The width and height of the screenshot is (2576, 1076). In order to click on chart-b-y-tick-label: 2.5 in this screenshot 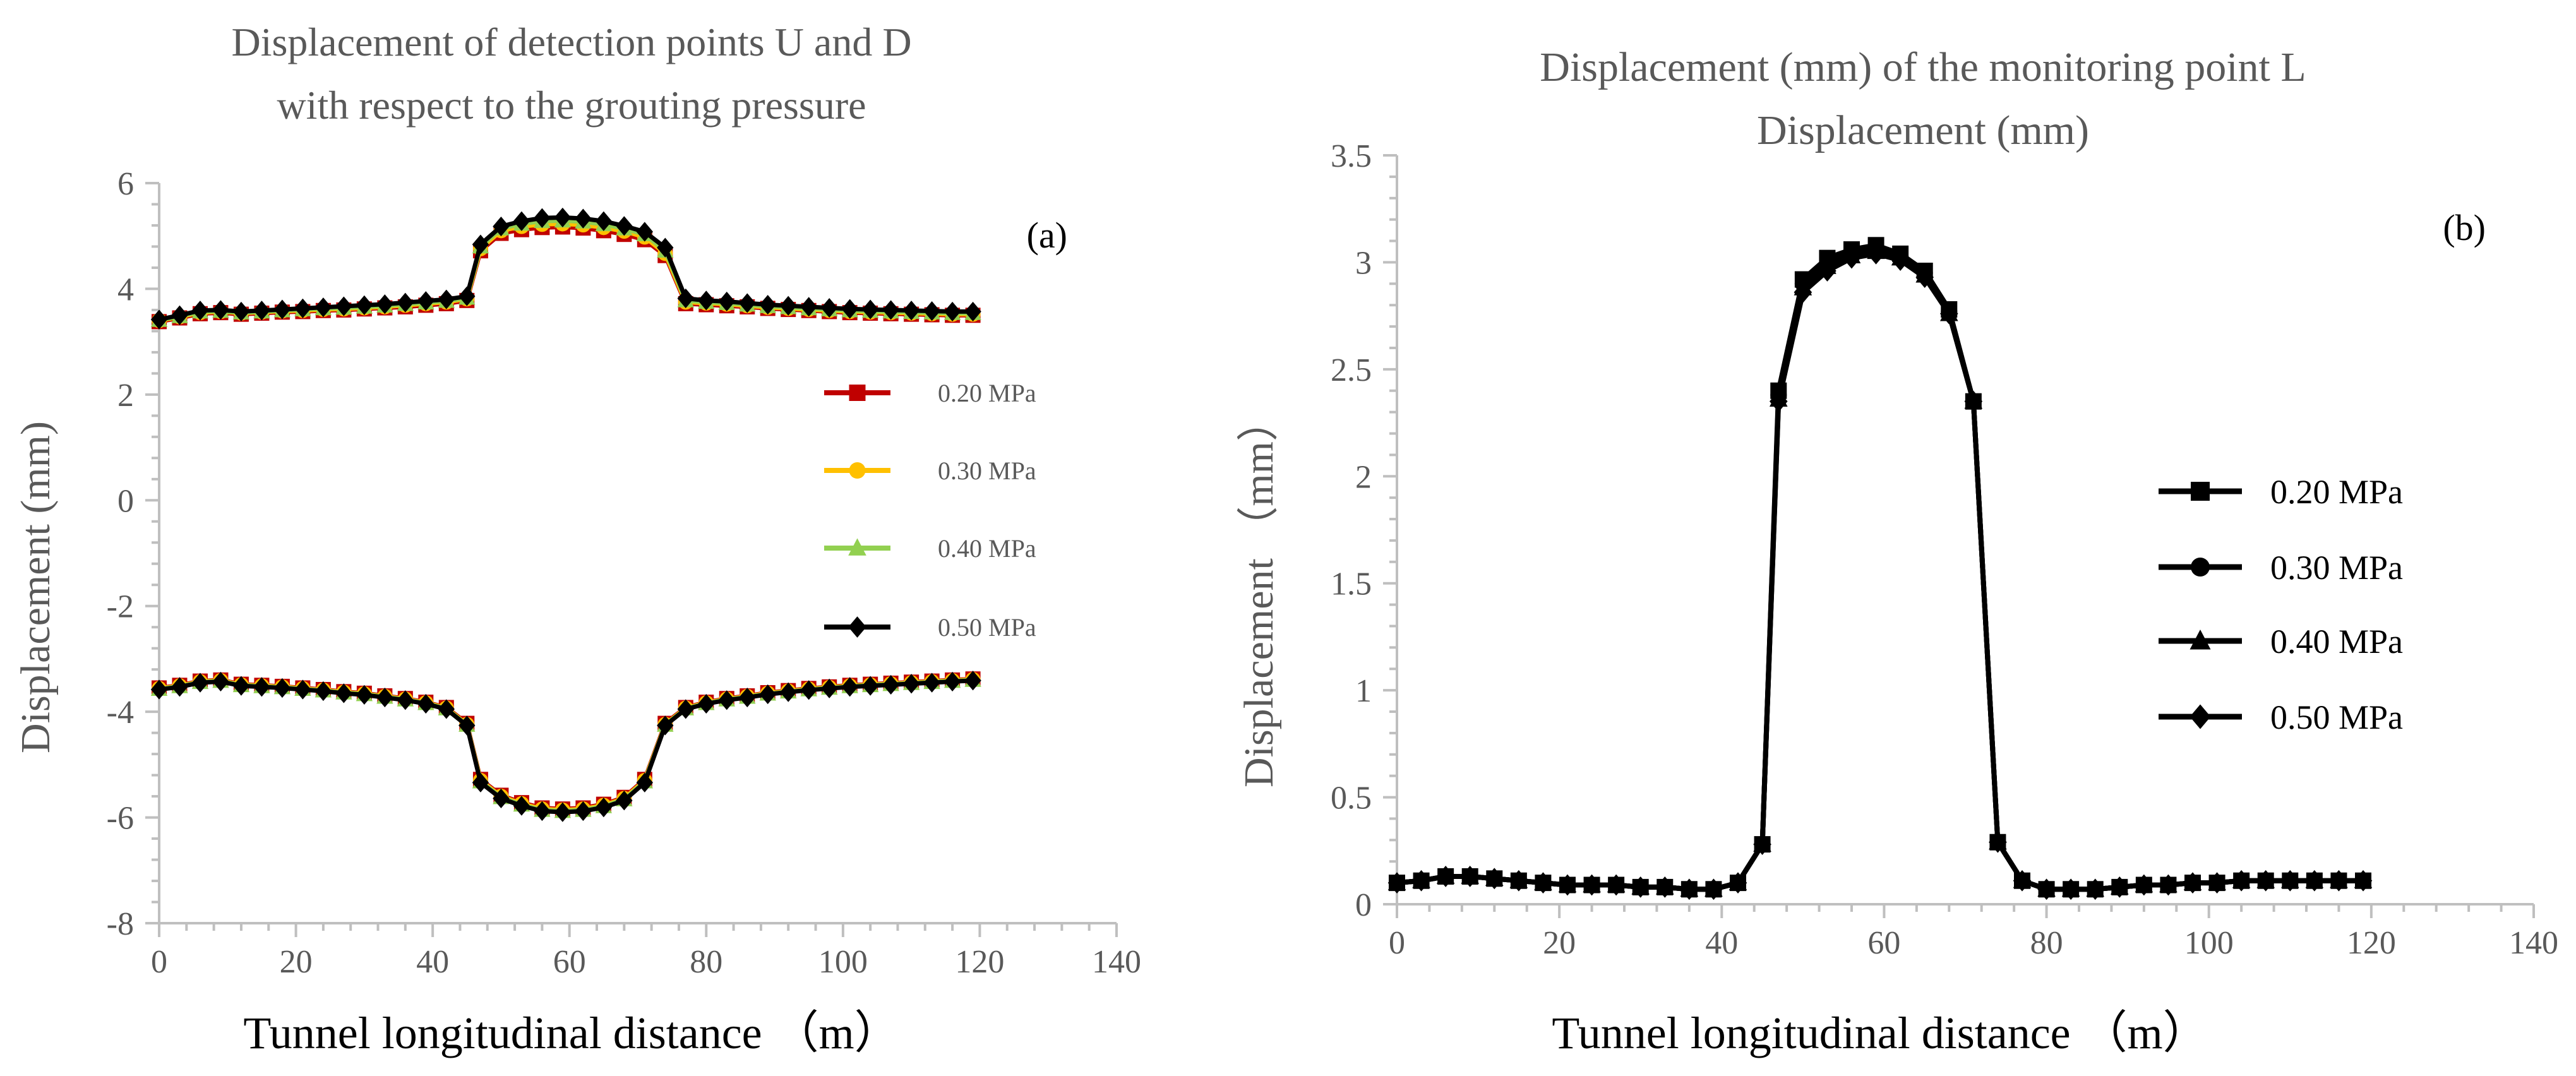, I will do `click(1351, 370)`.